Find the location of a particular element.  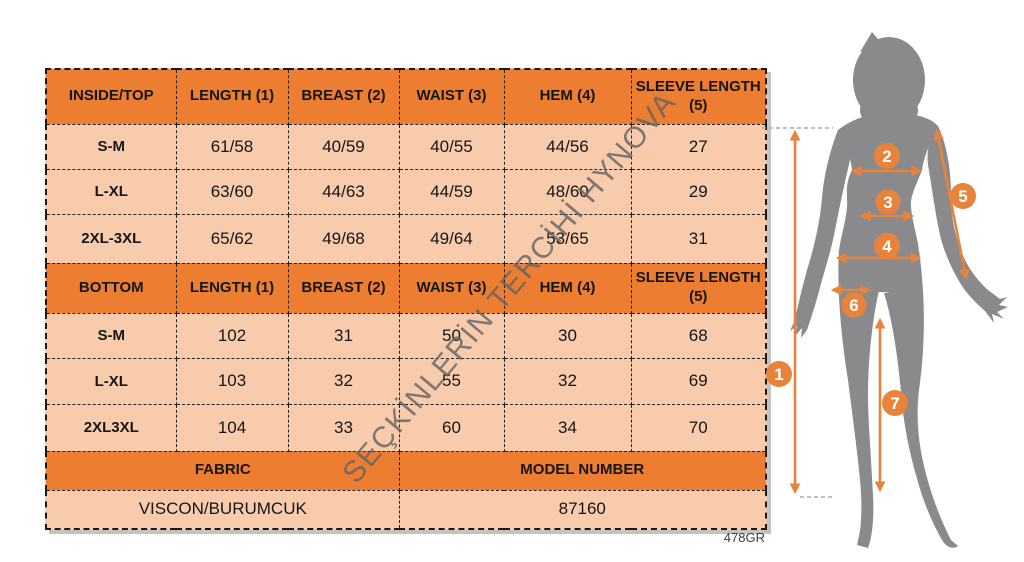

size-cell: 30 is located at coordinates (567, 335).